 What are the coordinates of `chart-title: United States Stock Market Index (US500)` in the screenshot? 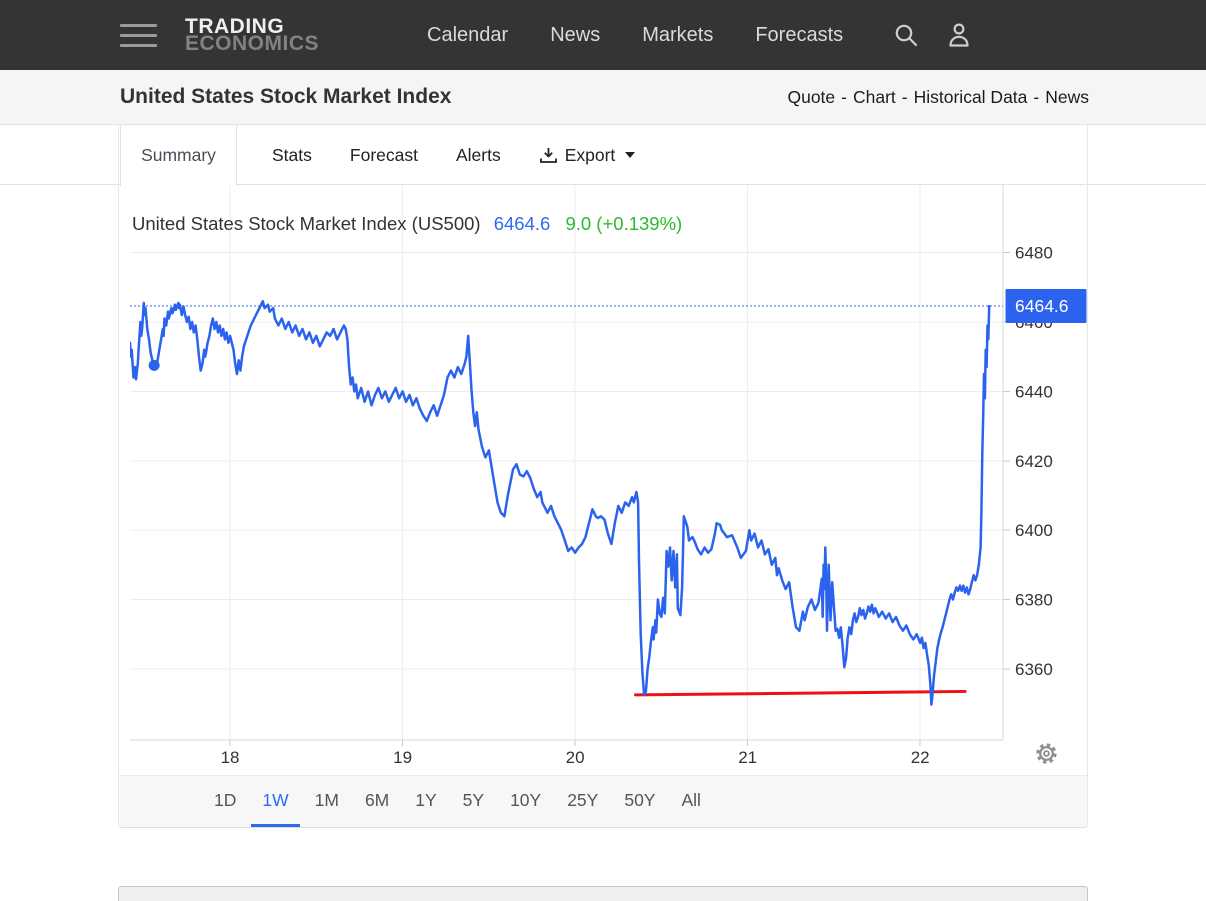 It's located at (306, 223).